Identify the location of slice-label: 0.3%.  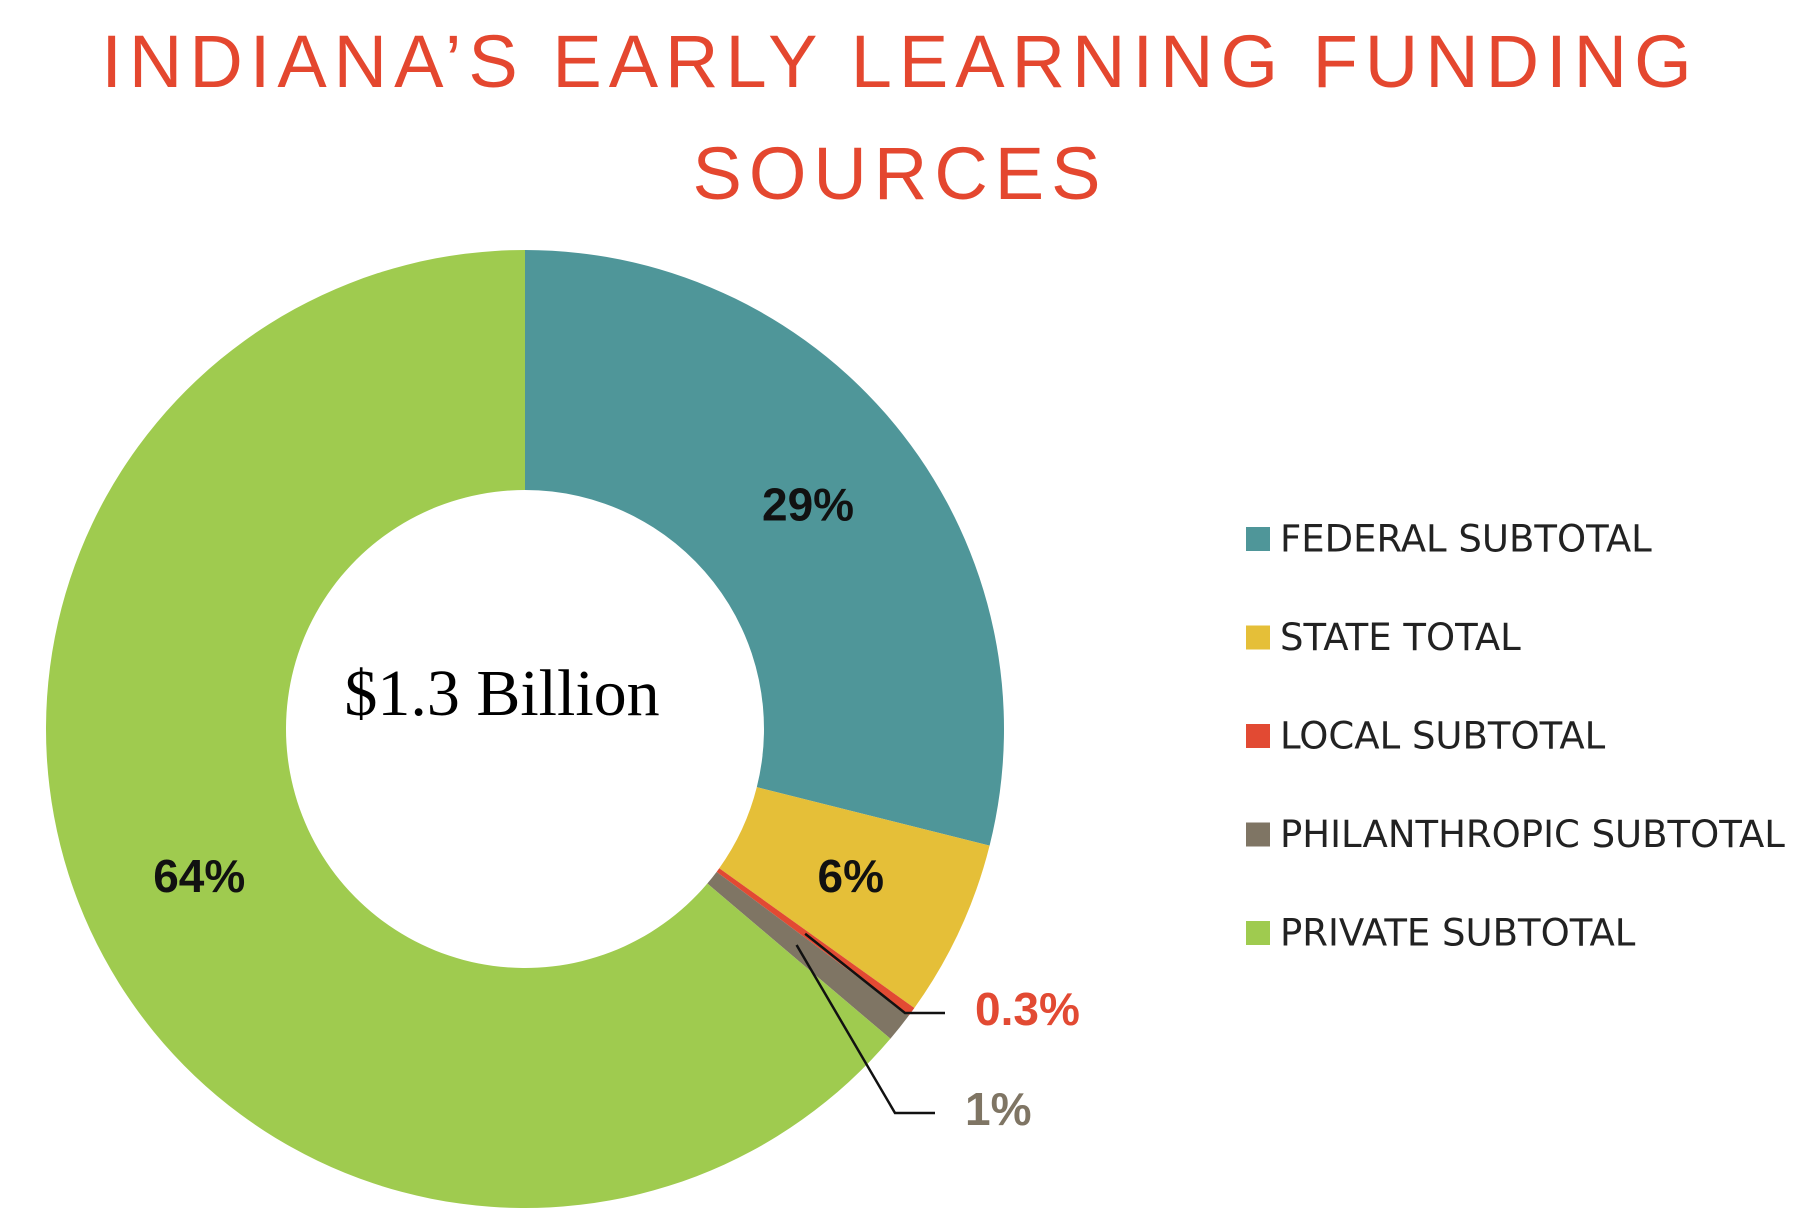
(1027, 1009).